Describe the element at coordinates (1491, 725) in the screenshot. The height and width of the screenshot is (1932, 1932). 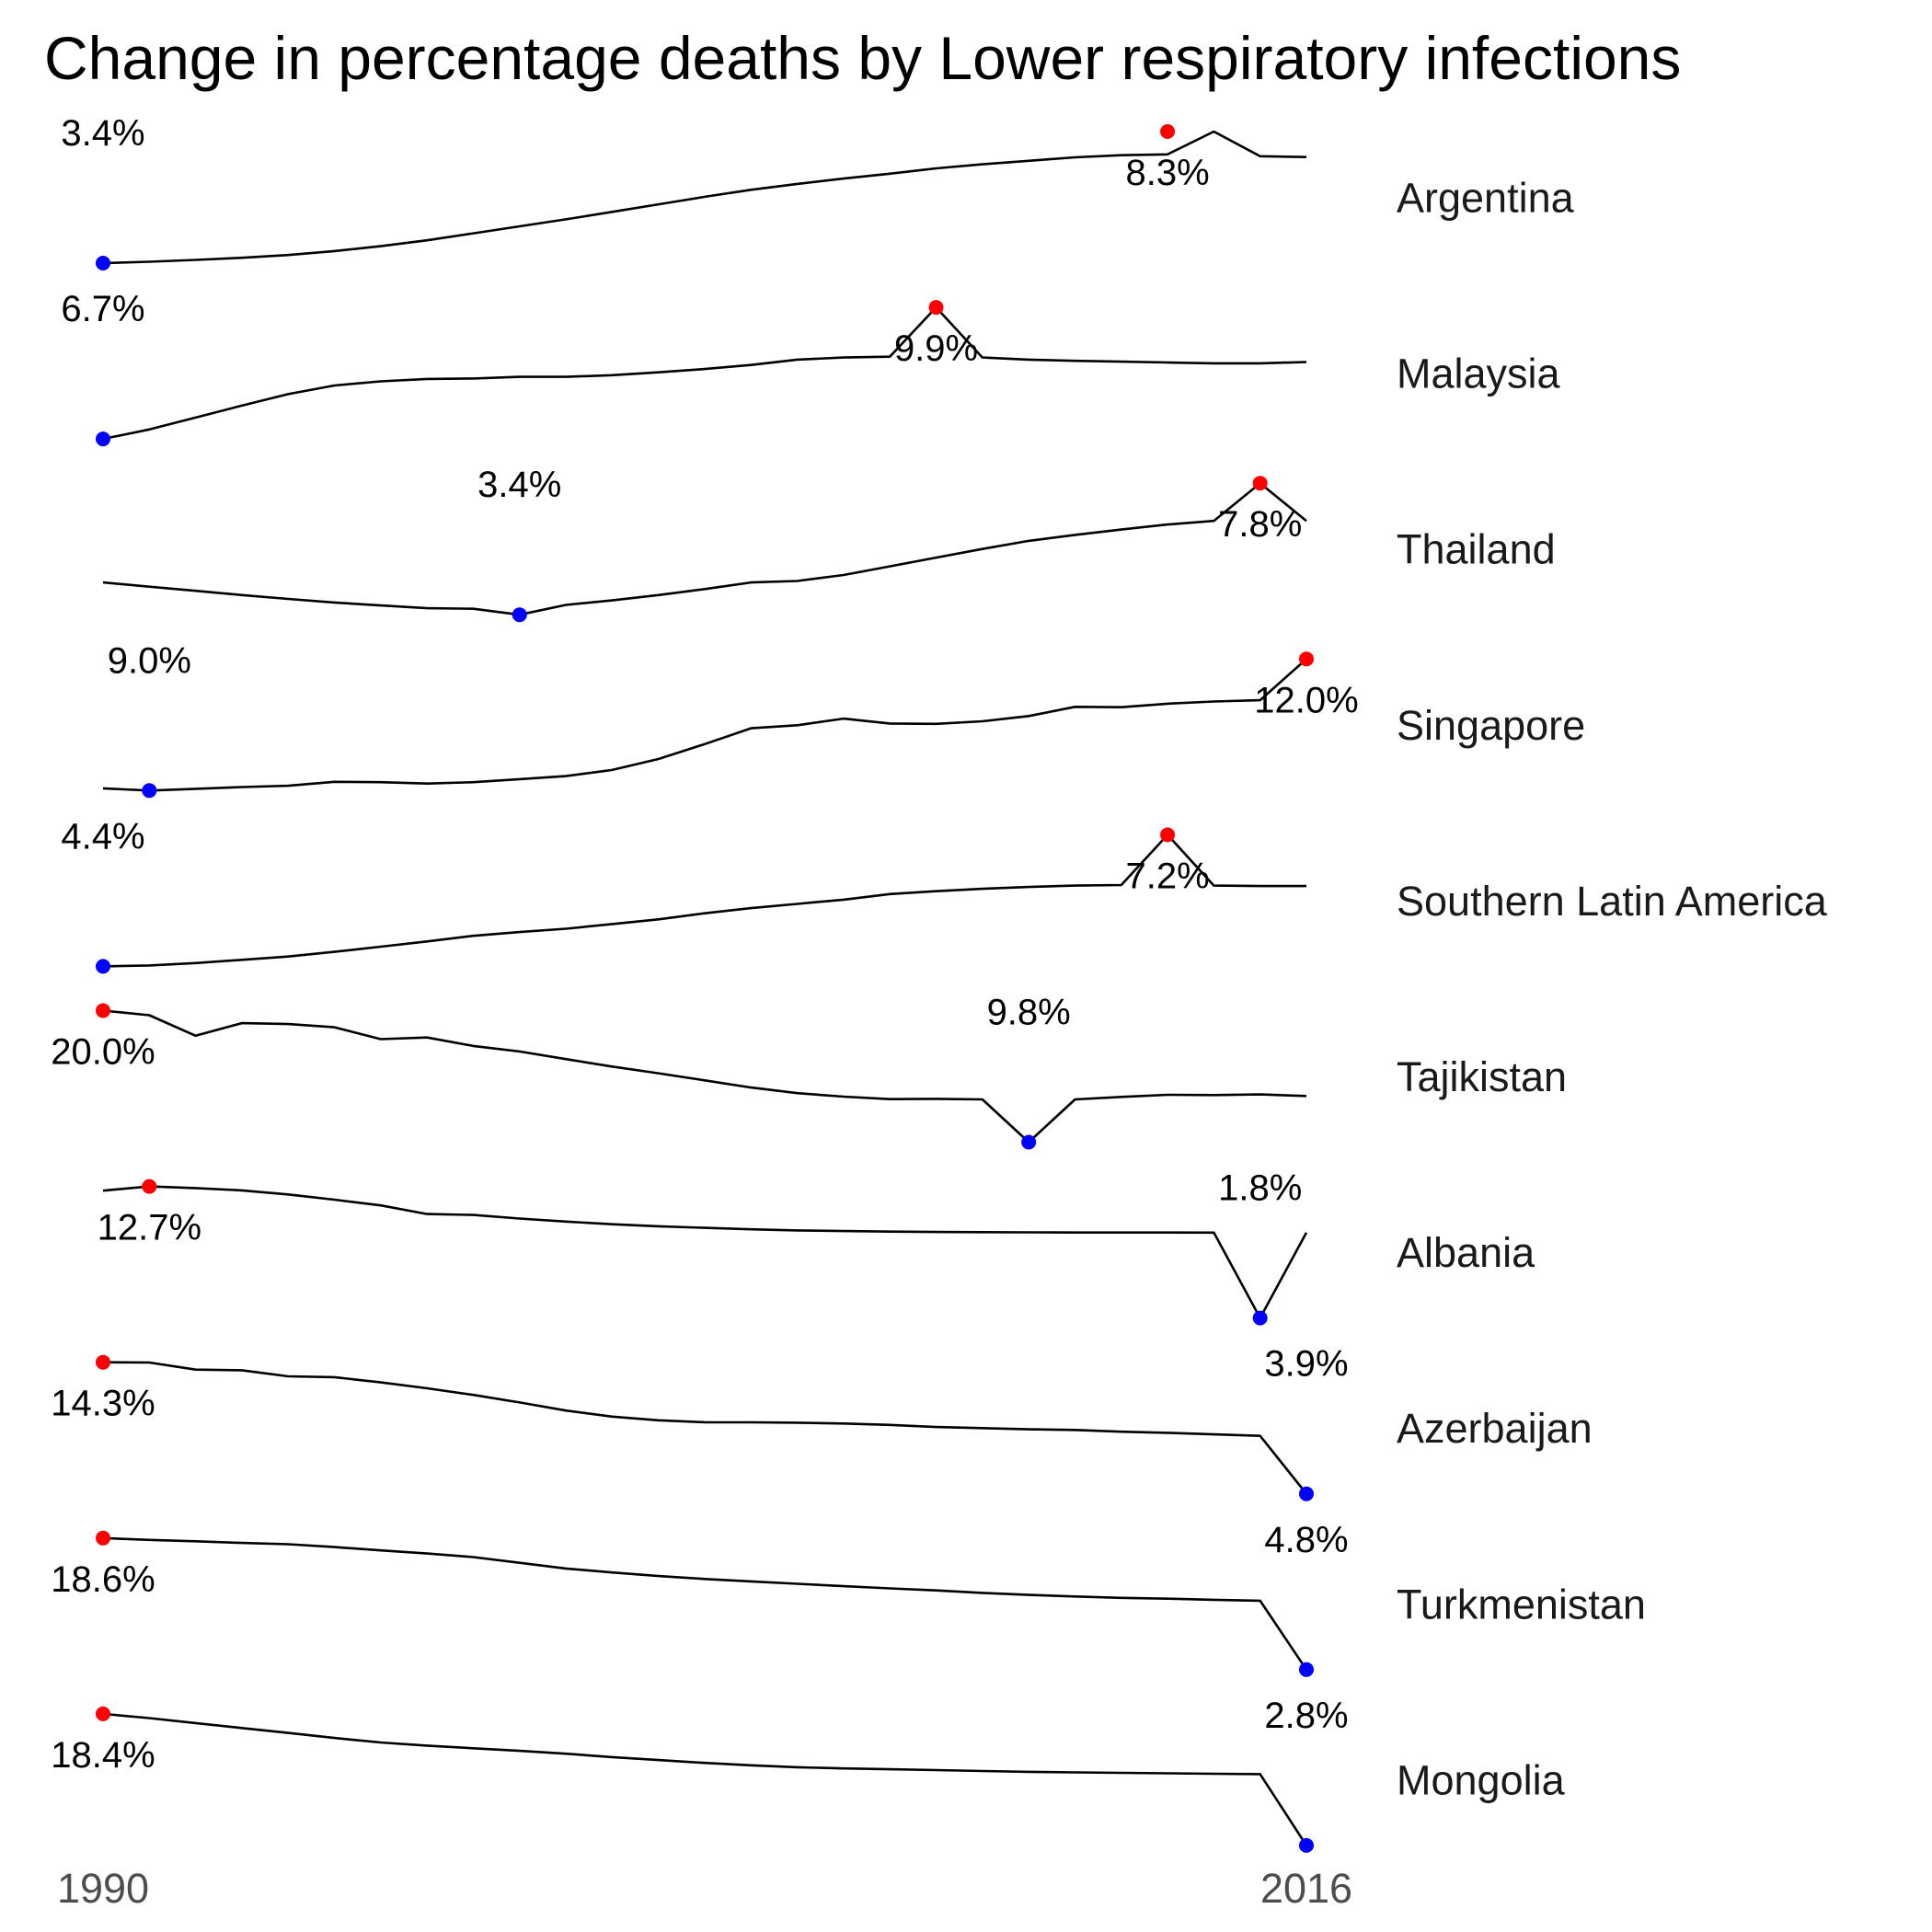
I see `country-label-singapore: Singapore` at that location.